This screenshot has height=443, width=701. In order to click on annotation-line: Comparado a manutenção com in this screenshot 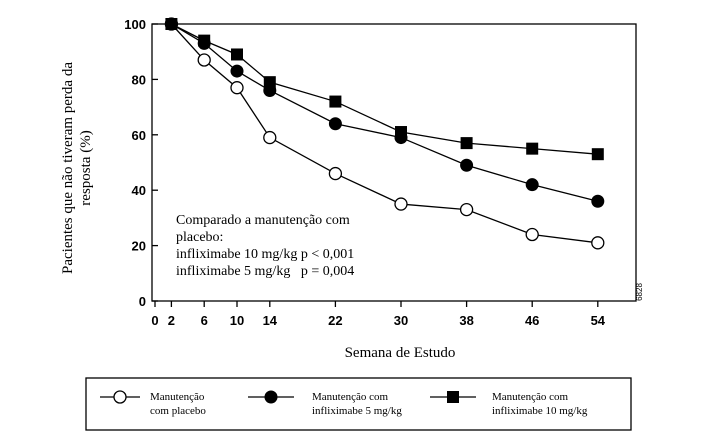, I will do `click(263, 220)`.